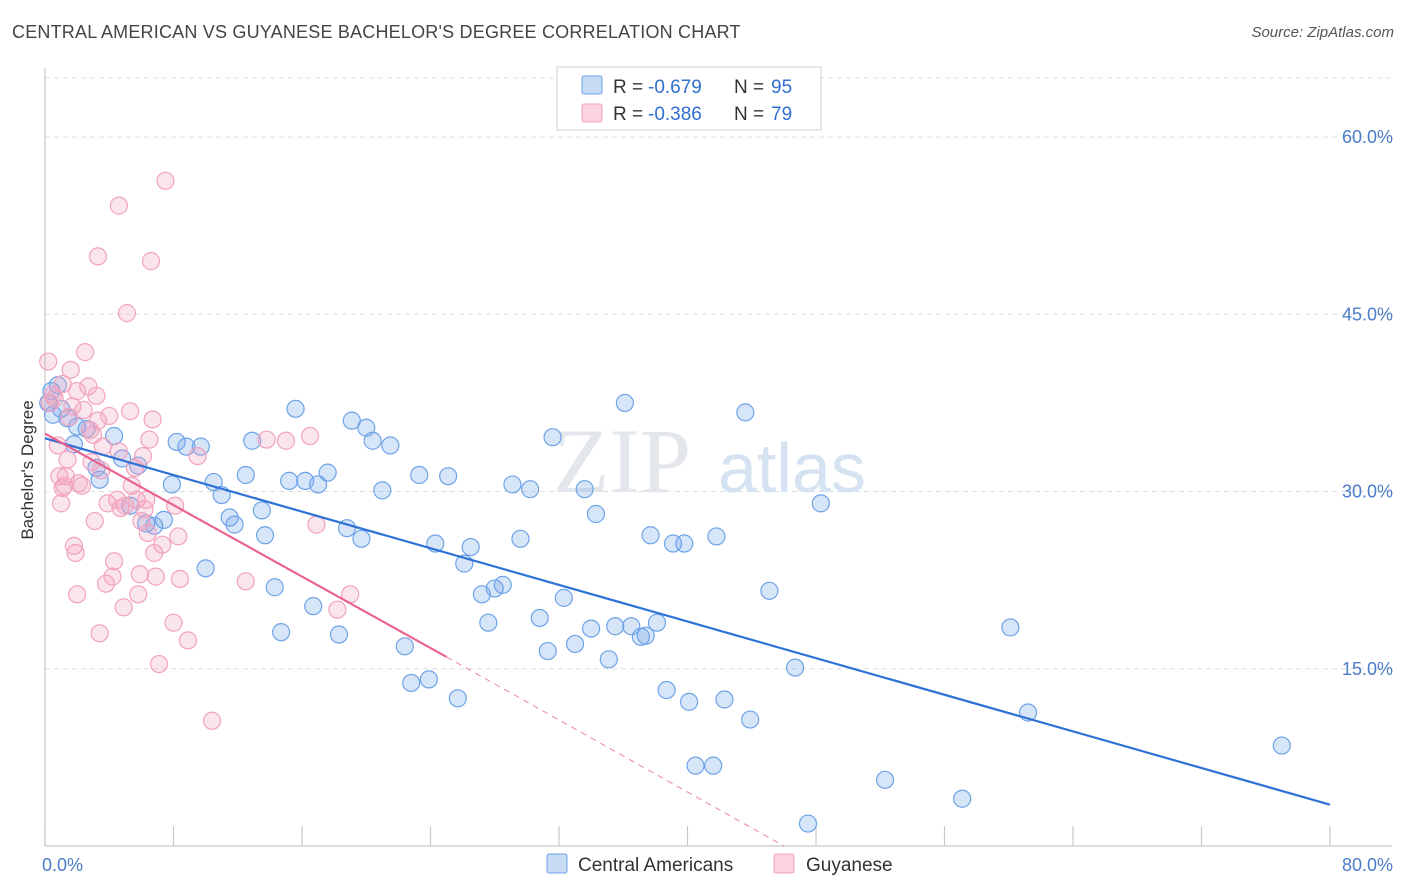  I want to click on watermark-zip: ZIP, so click(622, 461).